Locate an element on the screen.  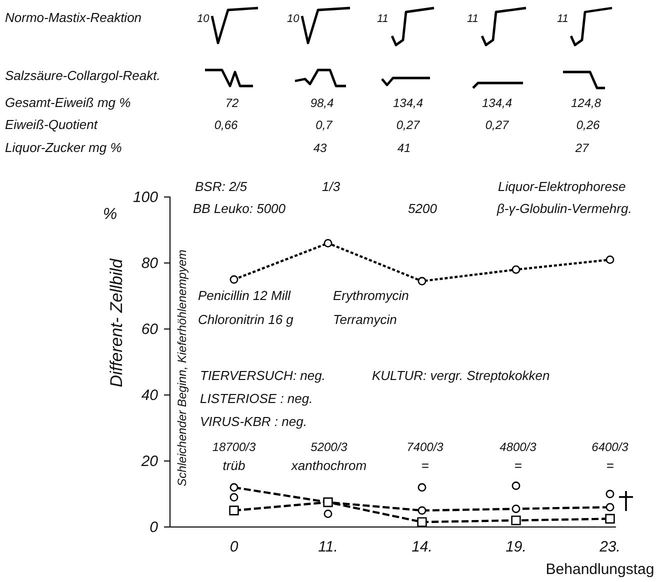
x-tick-label: 14. is located at coordinates (422, 547).